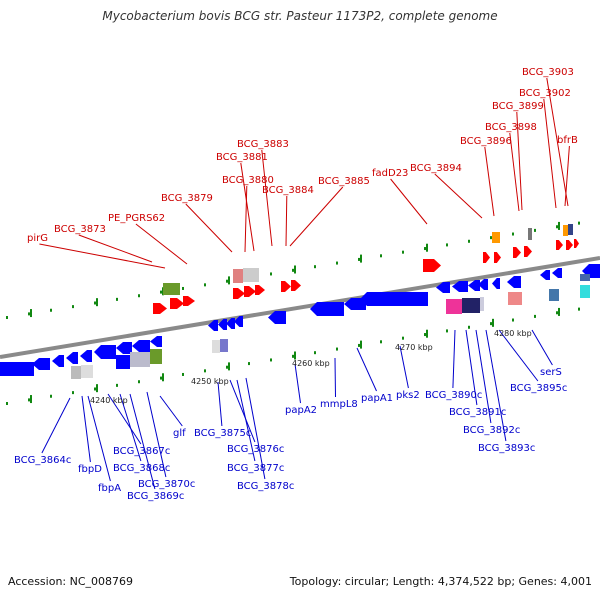 This screenshot has width=600, height=600. What do you see at coordinates (538, 388) in the screenshot?
I see `reverse-gene-label: BCG_3895c` at bounding box center [538, 388].